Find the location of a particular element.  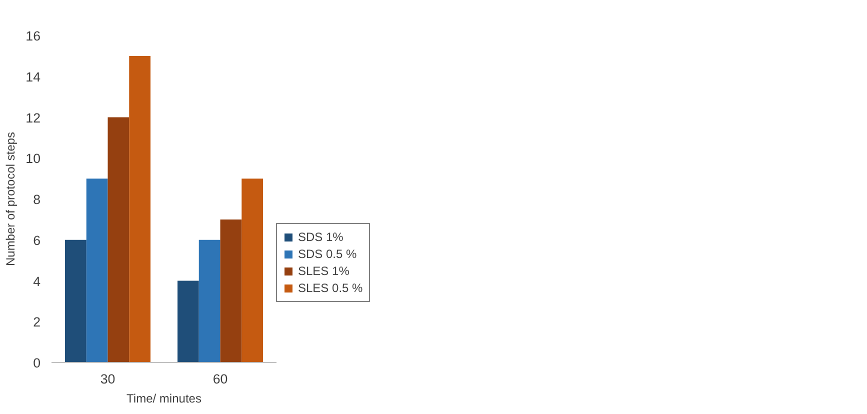

legend-label: SLES 0.5 % is located at coordinates (330, 288).